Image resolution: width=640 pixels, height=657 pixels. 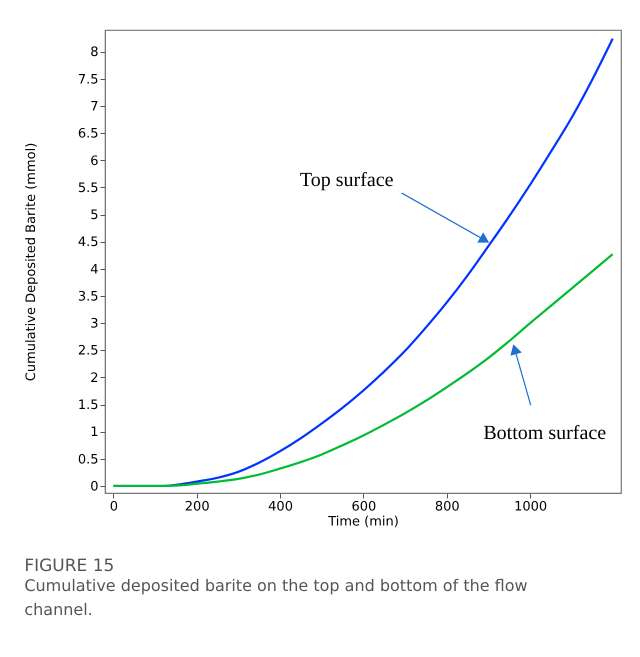 What do you see at coordinates (88, 406) in the screenshot?
I see `y-tick-label: 1.5` at bounding box center [88, 406].